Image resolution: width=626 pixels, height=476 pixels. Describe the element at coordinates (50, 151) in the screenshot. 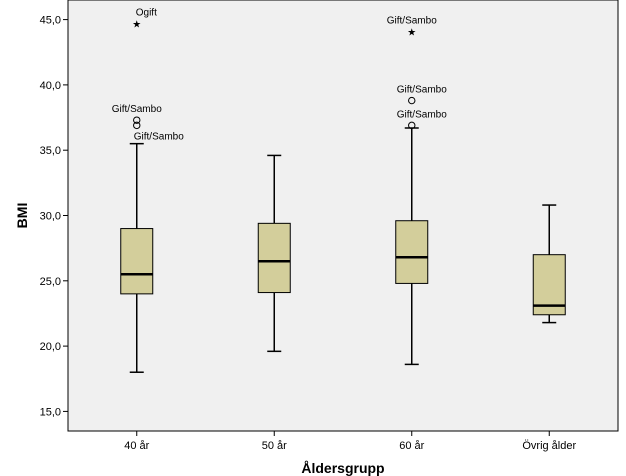

I see `y-tick-label: 35,0` at that location.